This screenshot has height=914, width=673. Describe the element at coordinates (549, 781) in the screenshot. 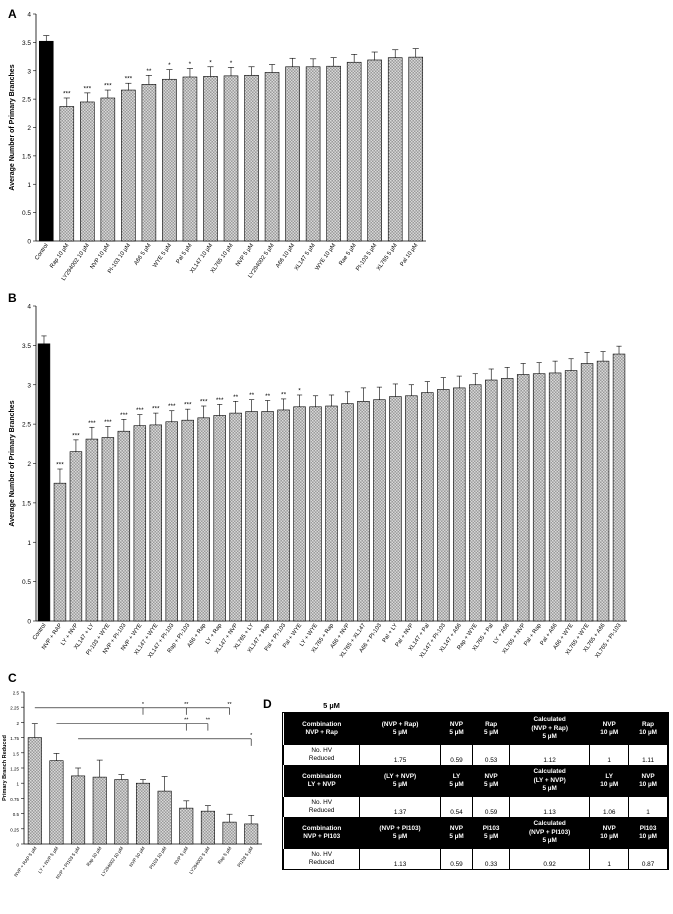

I see `table-header-cell: Calculated (LY + NVP) 5 µM` at that location.